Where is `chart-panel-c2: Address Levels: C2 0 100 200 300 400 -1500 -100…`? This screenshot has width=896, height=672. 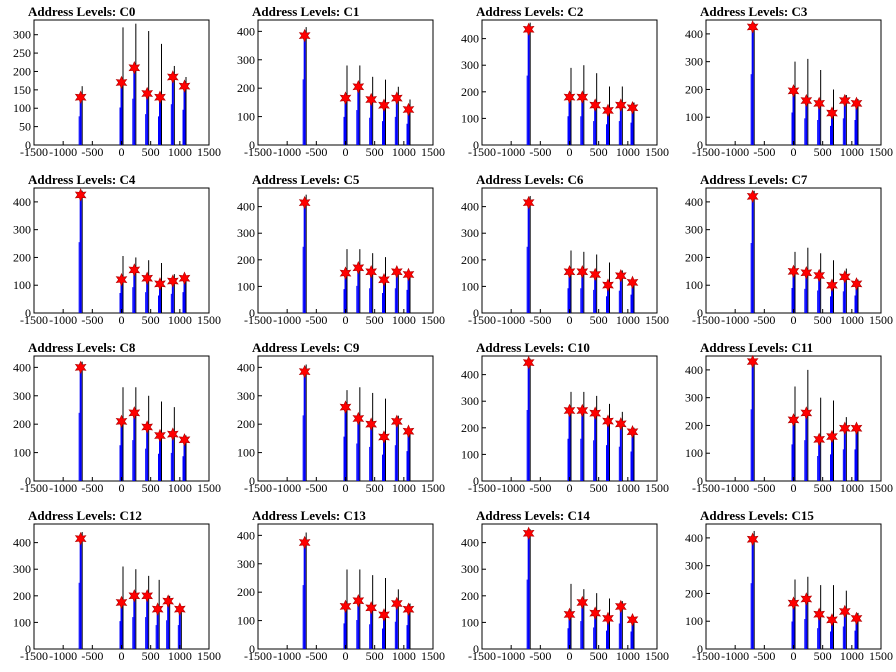 chart-panel-c2: Address Levels: C2 0 100 200 300 400 -1500 -100… is located at coordinates (560, 84).